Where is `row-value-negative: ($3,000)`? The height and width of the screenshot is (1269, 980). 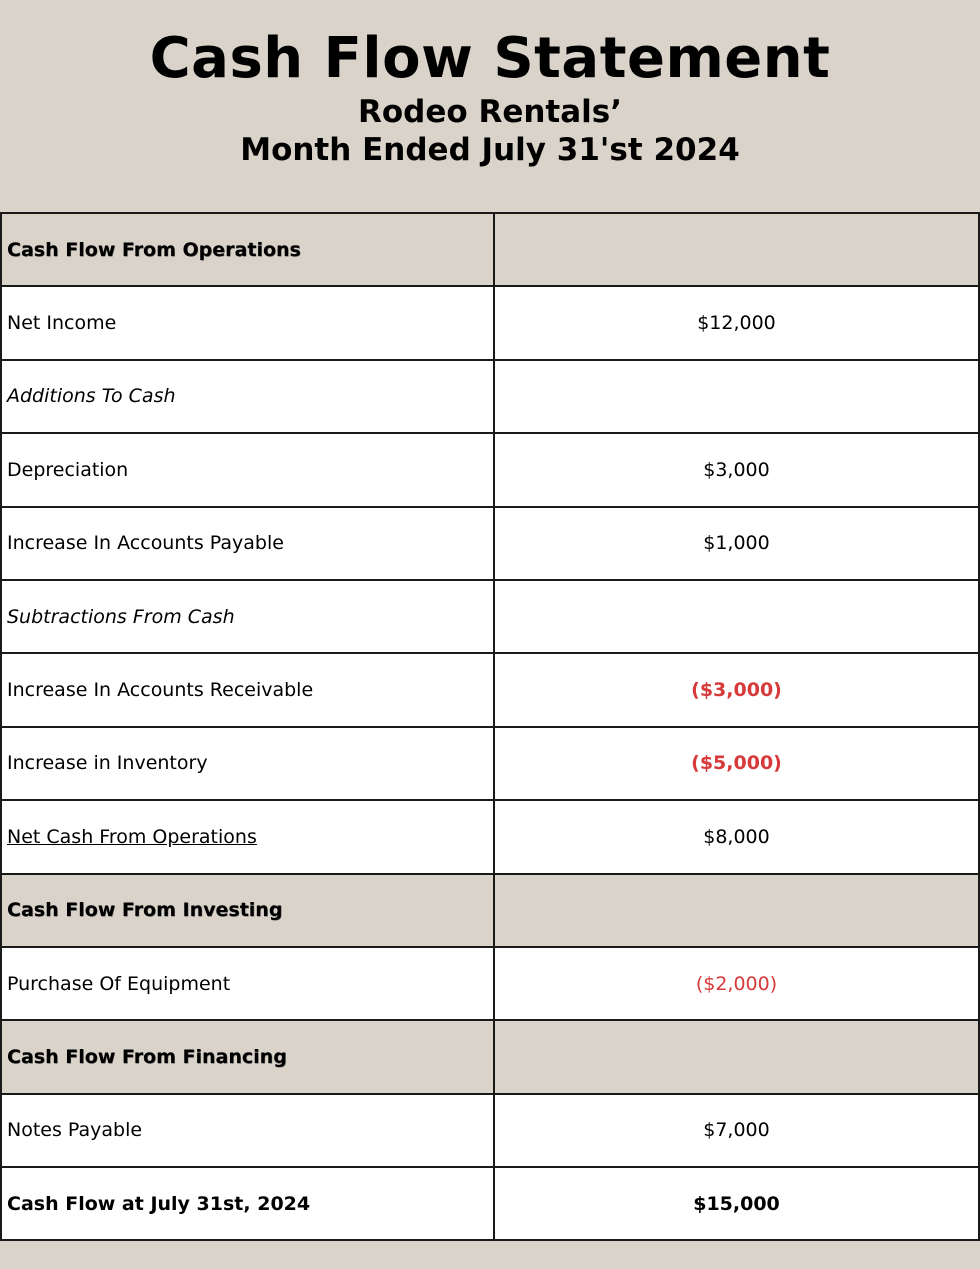 row-value-negative: ($3,000) is located at coordinates (736, 690).